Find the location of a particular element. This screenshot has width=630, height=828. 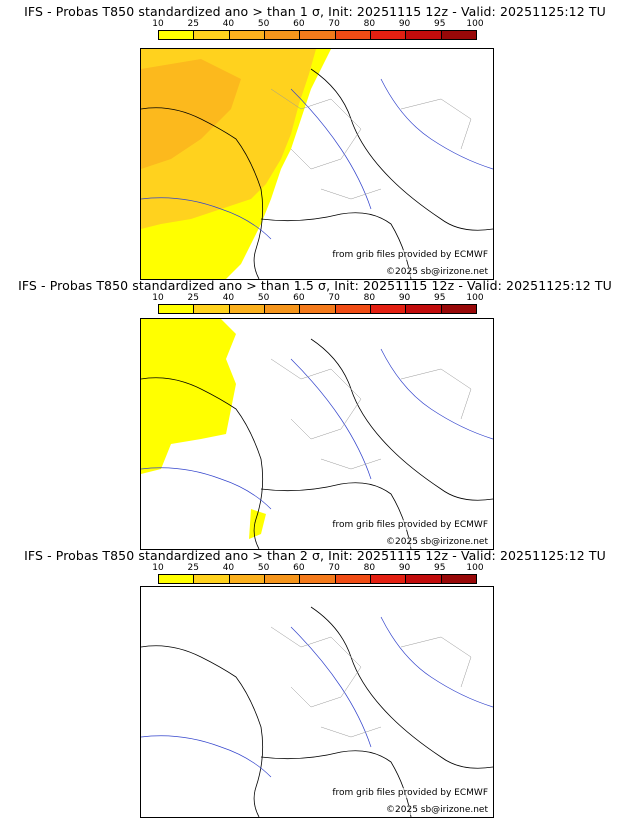

river is located at coordinates (317, 697).